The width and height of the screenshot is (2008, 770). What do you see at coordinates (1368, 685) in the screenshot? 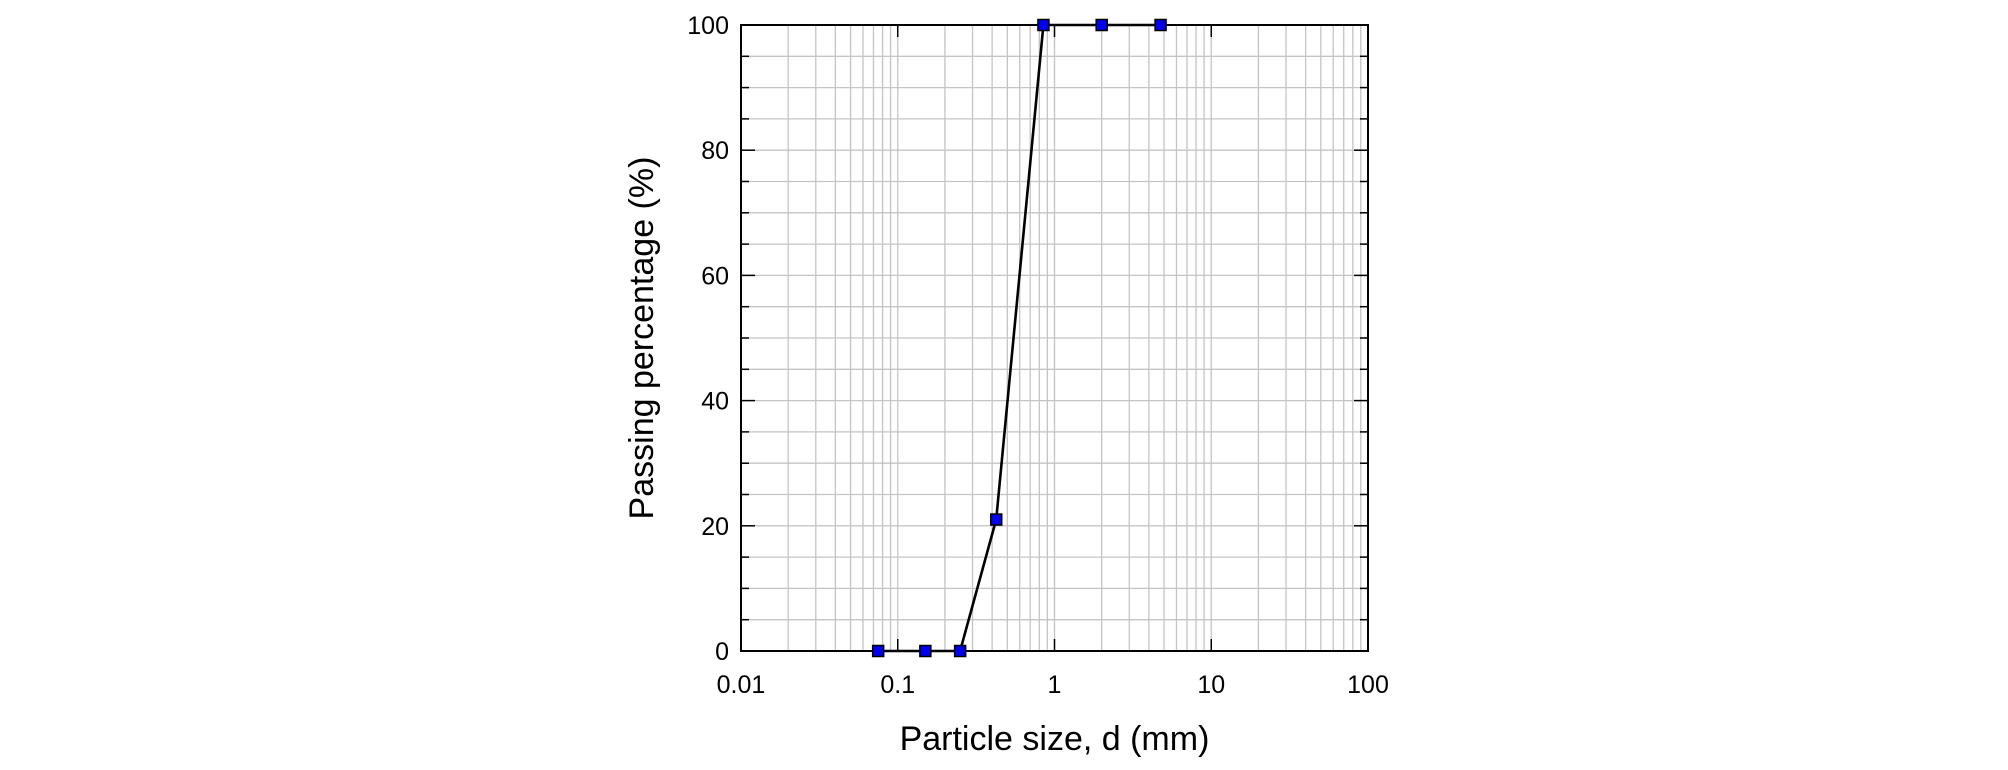
I see `x-tick-label: 100` at bounding box center [1368, 685].